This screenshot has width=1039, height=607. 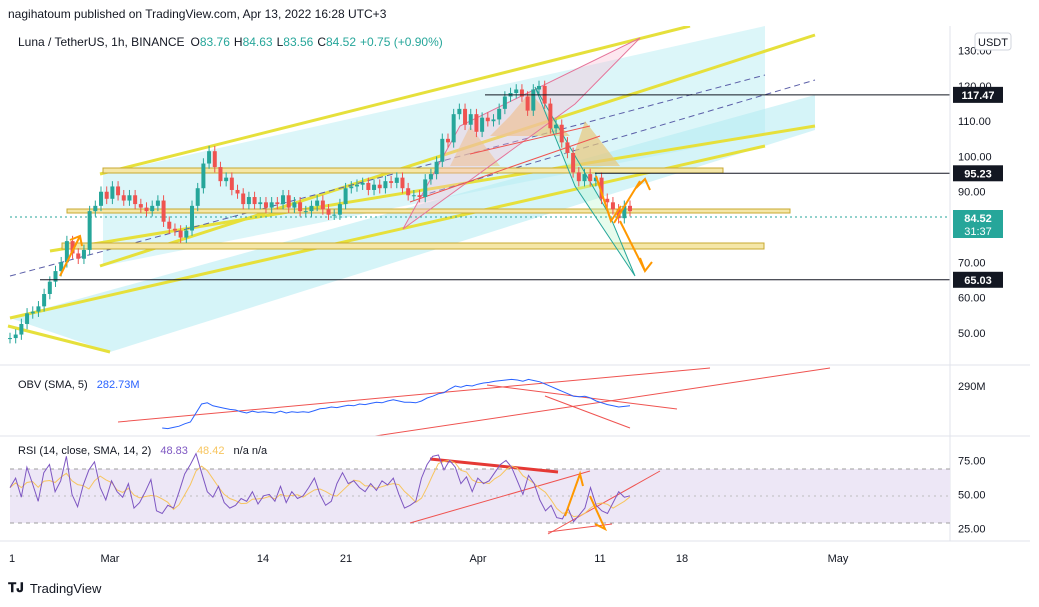 I want to click on footer: 𝐓𝐉 TradingView, so click(x=54, y=588).